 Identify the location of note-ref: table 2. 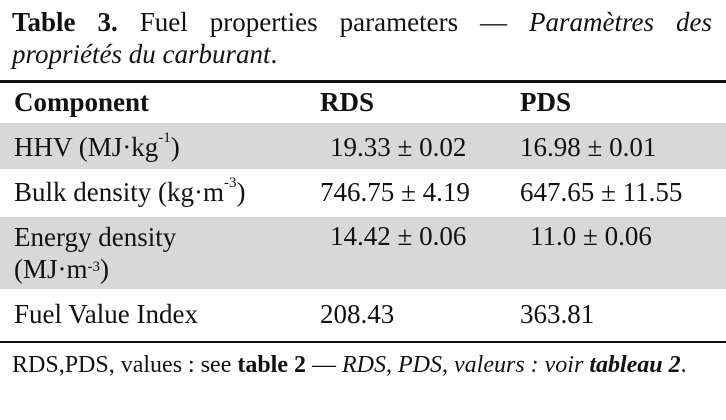
(272, 365).